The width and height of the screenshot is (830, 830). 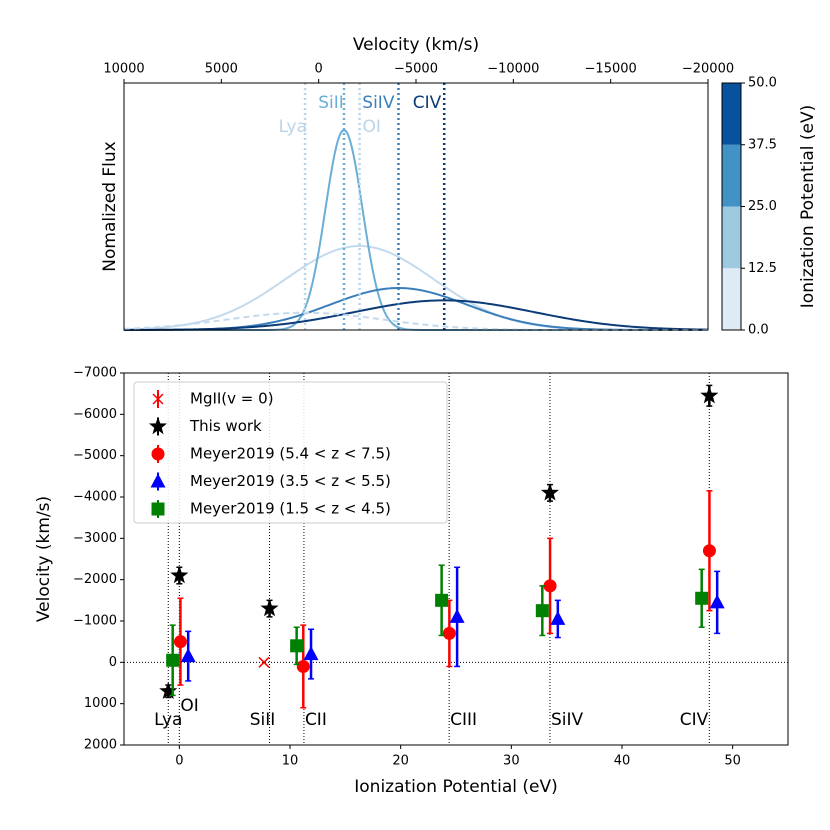 I want to click on legend-label: MgII(v = 0), so click(x=232, y=399).